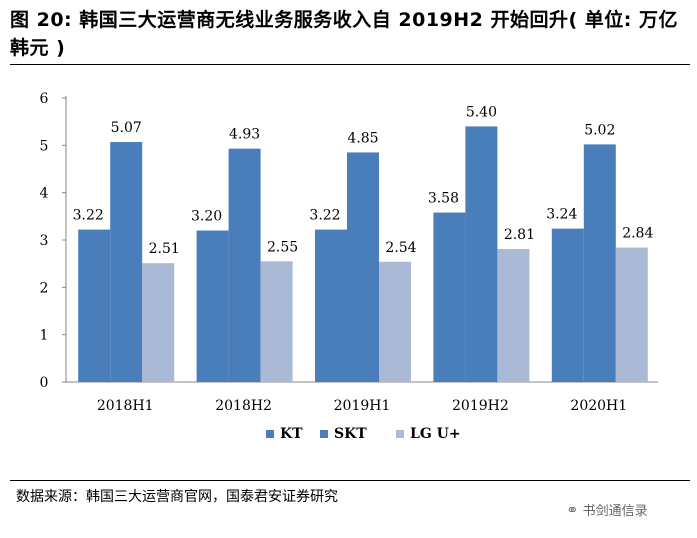  What do you see at coordinates (362, 138) in the screenshot?
I see `data-label: 4.85` at bounding box center [362, 138].